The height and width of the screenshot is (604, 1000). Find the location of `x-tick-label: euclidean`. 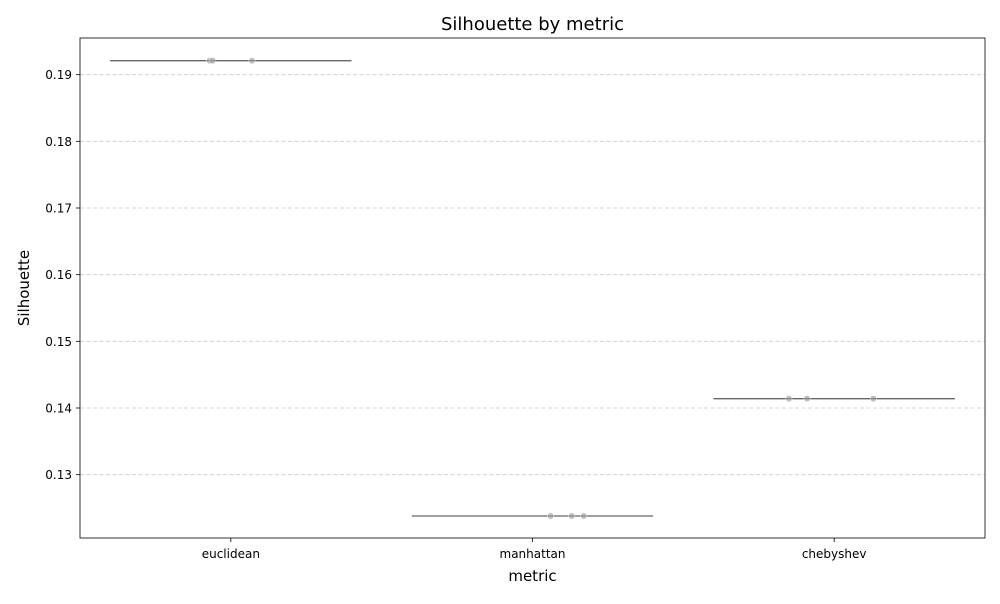

x-tick-label: euclidean is located at coordinates (231, 554).